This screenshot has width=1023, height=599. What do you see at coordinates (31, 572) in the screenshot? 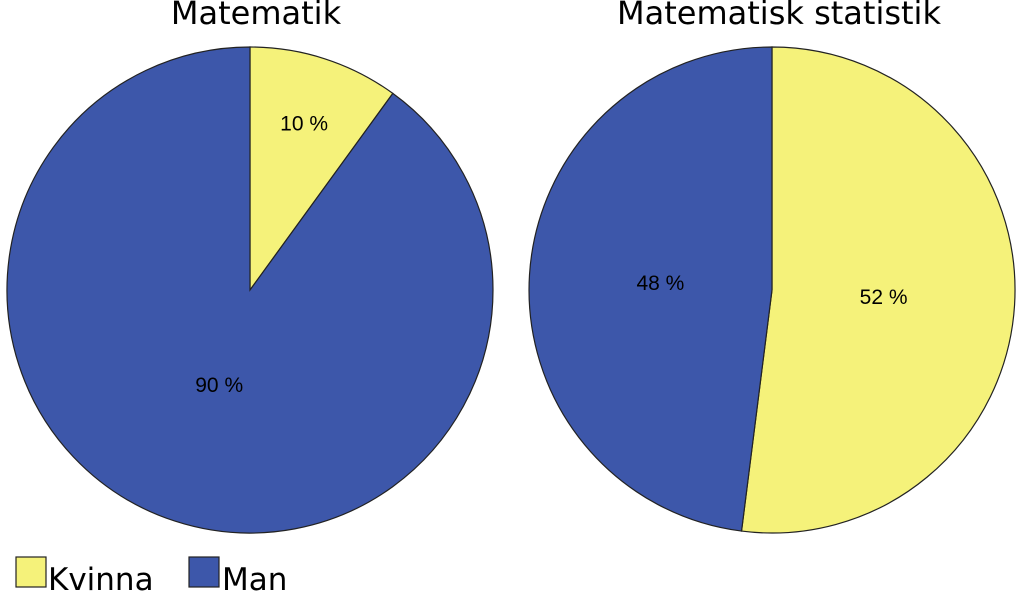
I see `legend-swatch-kvinna` at bounding box center [31, 572].